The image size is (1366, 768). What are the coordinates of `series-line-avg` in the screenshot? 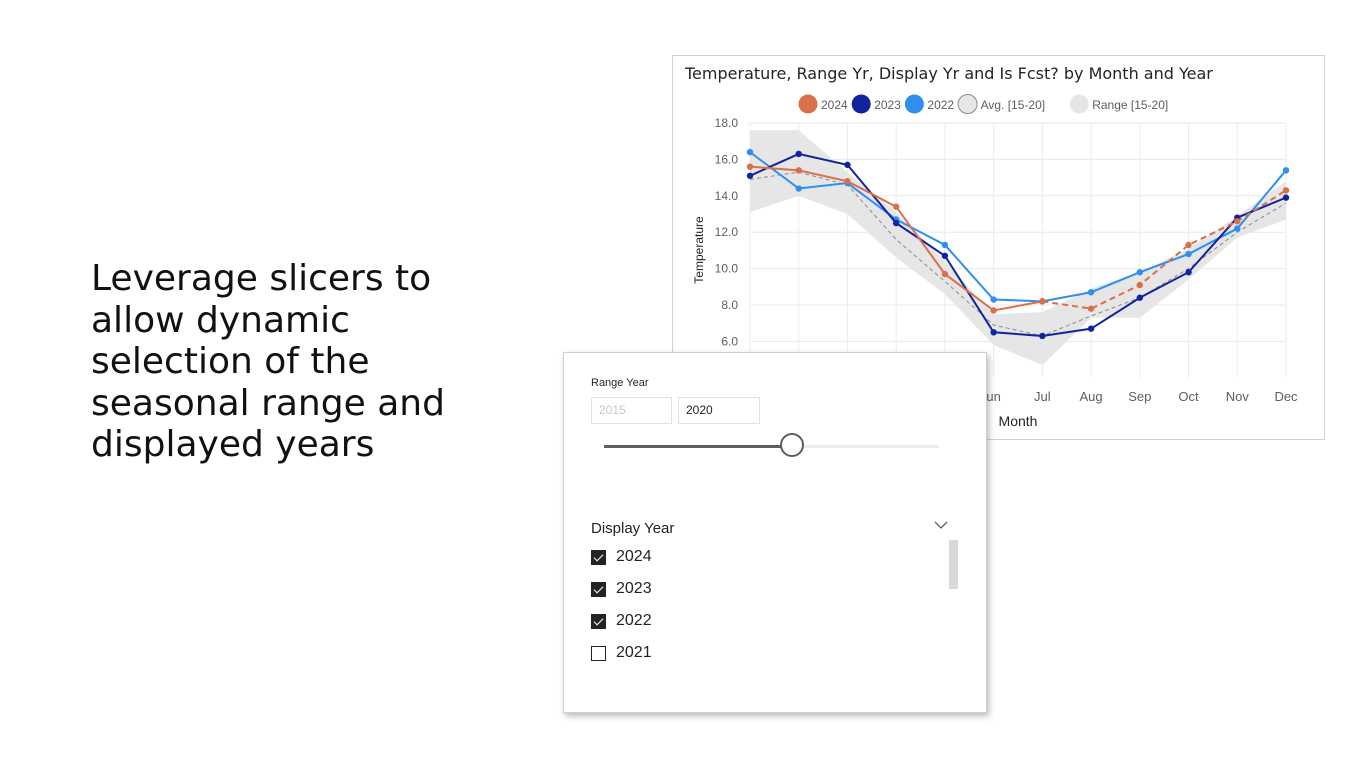 It's located at (1018, 254).